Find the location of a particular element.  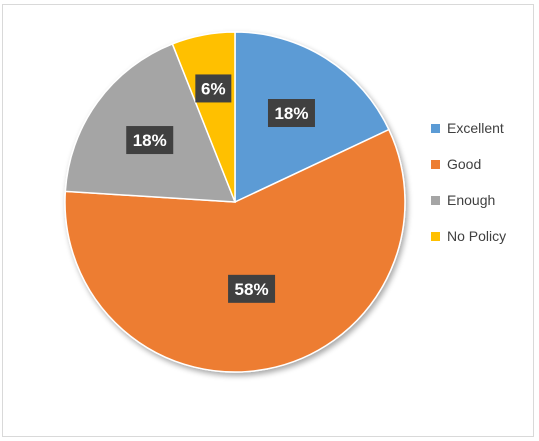

data-label-good: 58% is located at coordinates (252, 288).